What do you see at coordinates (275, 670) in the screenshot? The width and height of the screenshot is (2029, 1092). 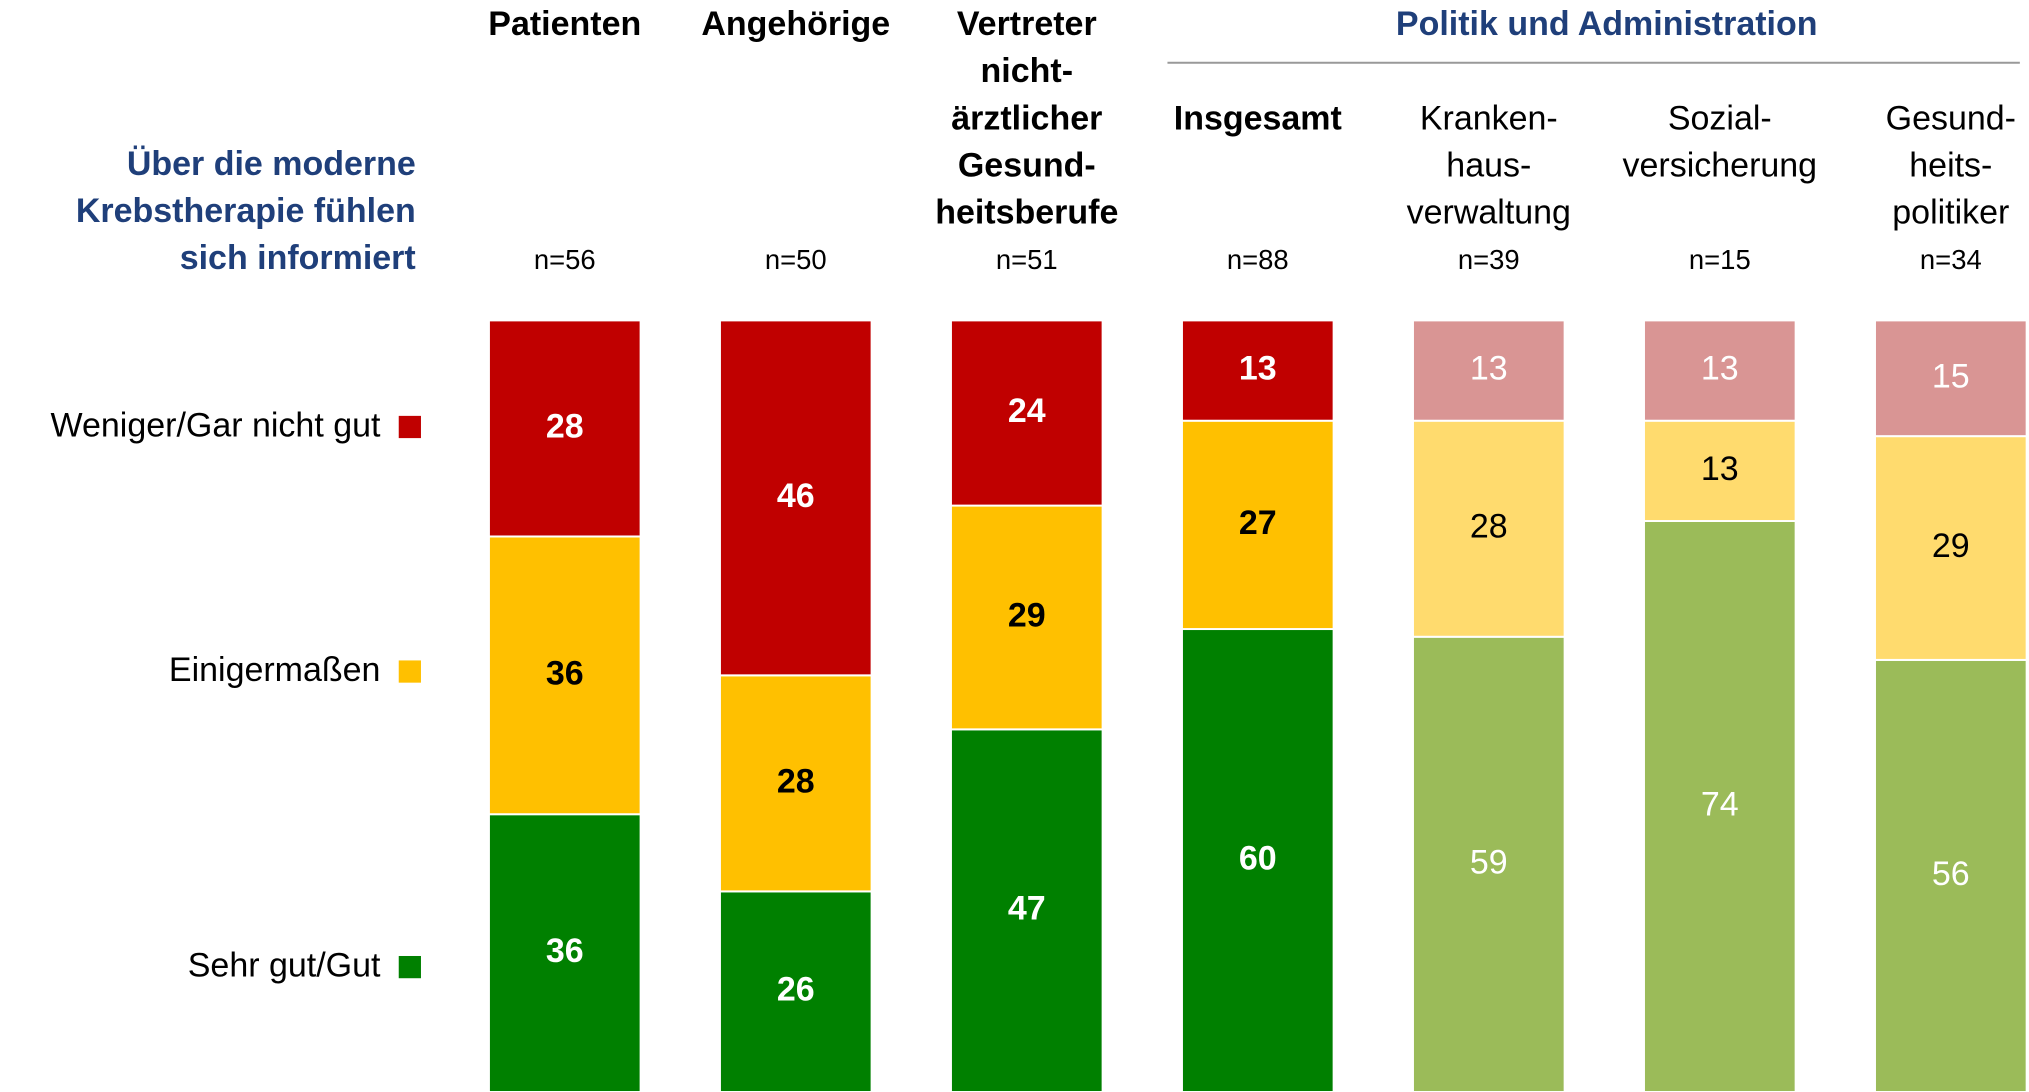 I see `legend-label: Einigermaßen` at bounding box center [275, 670].